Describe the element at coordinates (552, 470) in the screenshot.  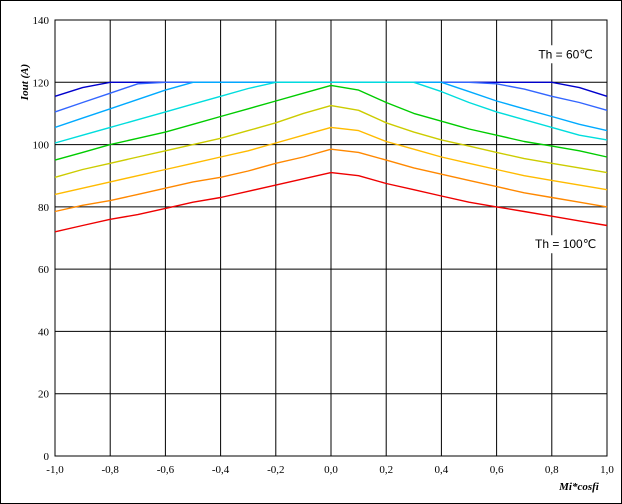
I see `x-tick-label: 0,8` at that location.